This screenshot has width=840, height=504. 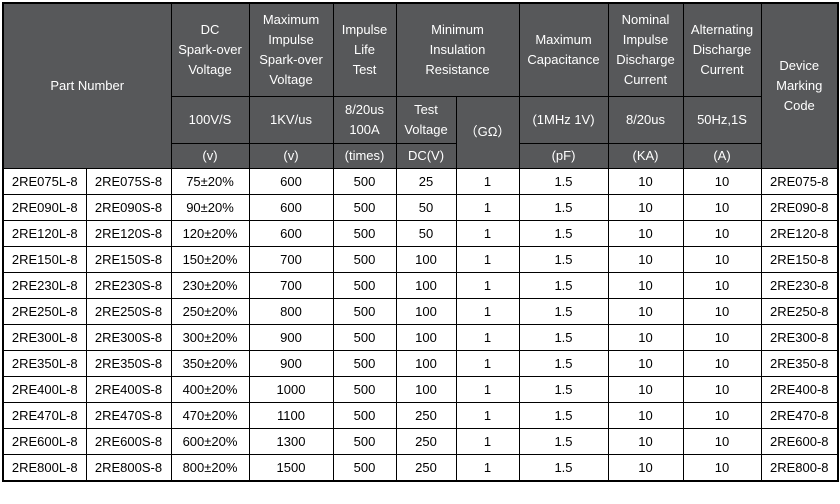 I want to click on max-impulse-spark-over-voltage-cell: 600, so click(x=291, y=181).